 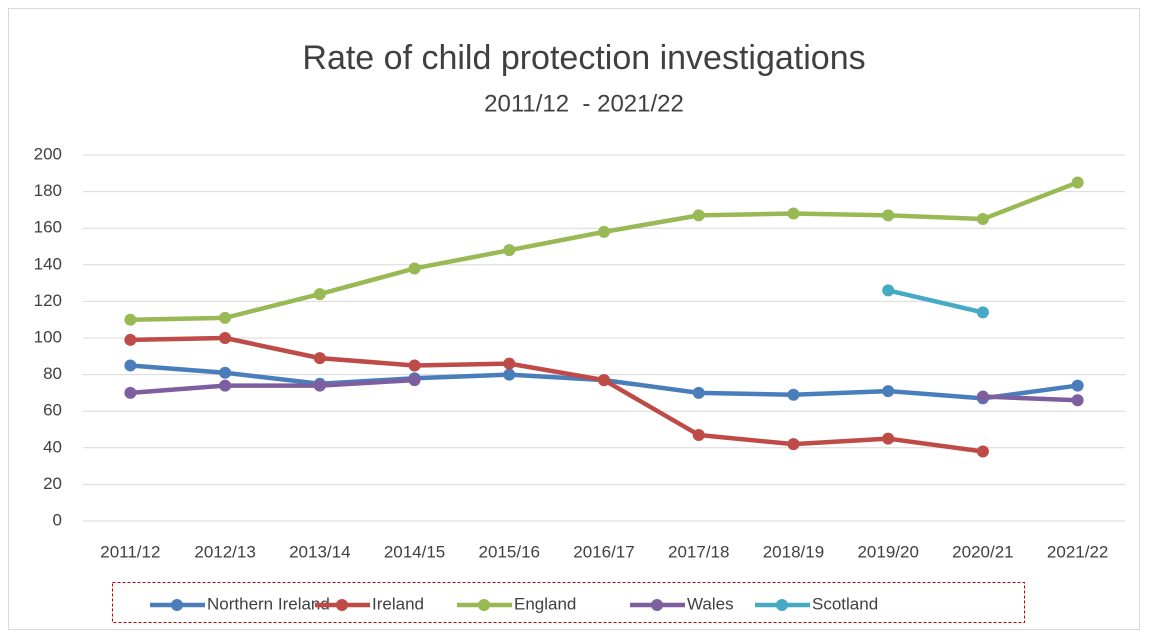 I want to click on x-tick-label: 2017/18, so click(x=698, y=551).